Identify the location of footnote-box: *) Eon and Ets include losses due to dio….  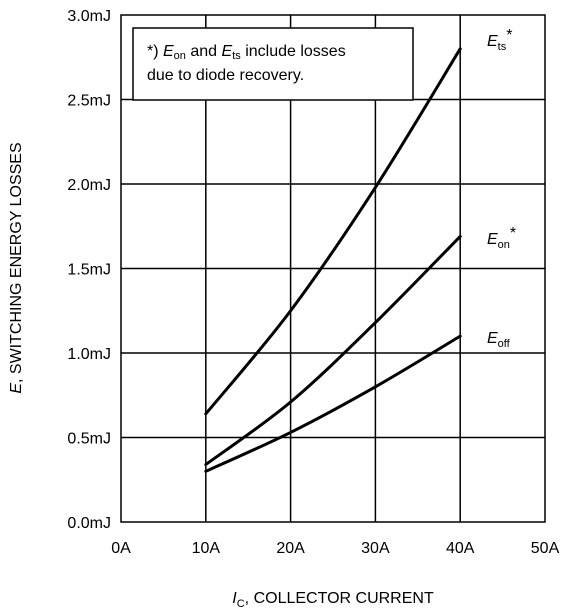
(273, 64).